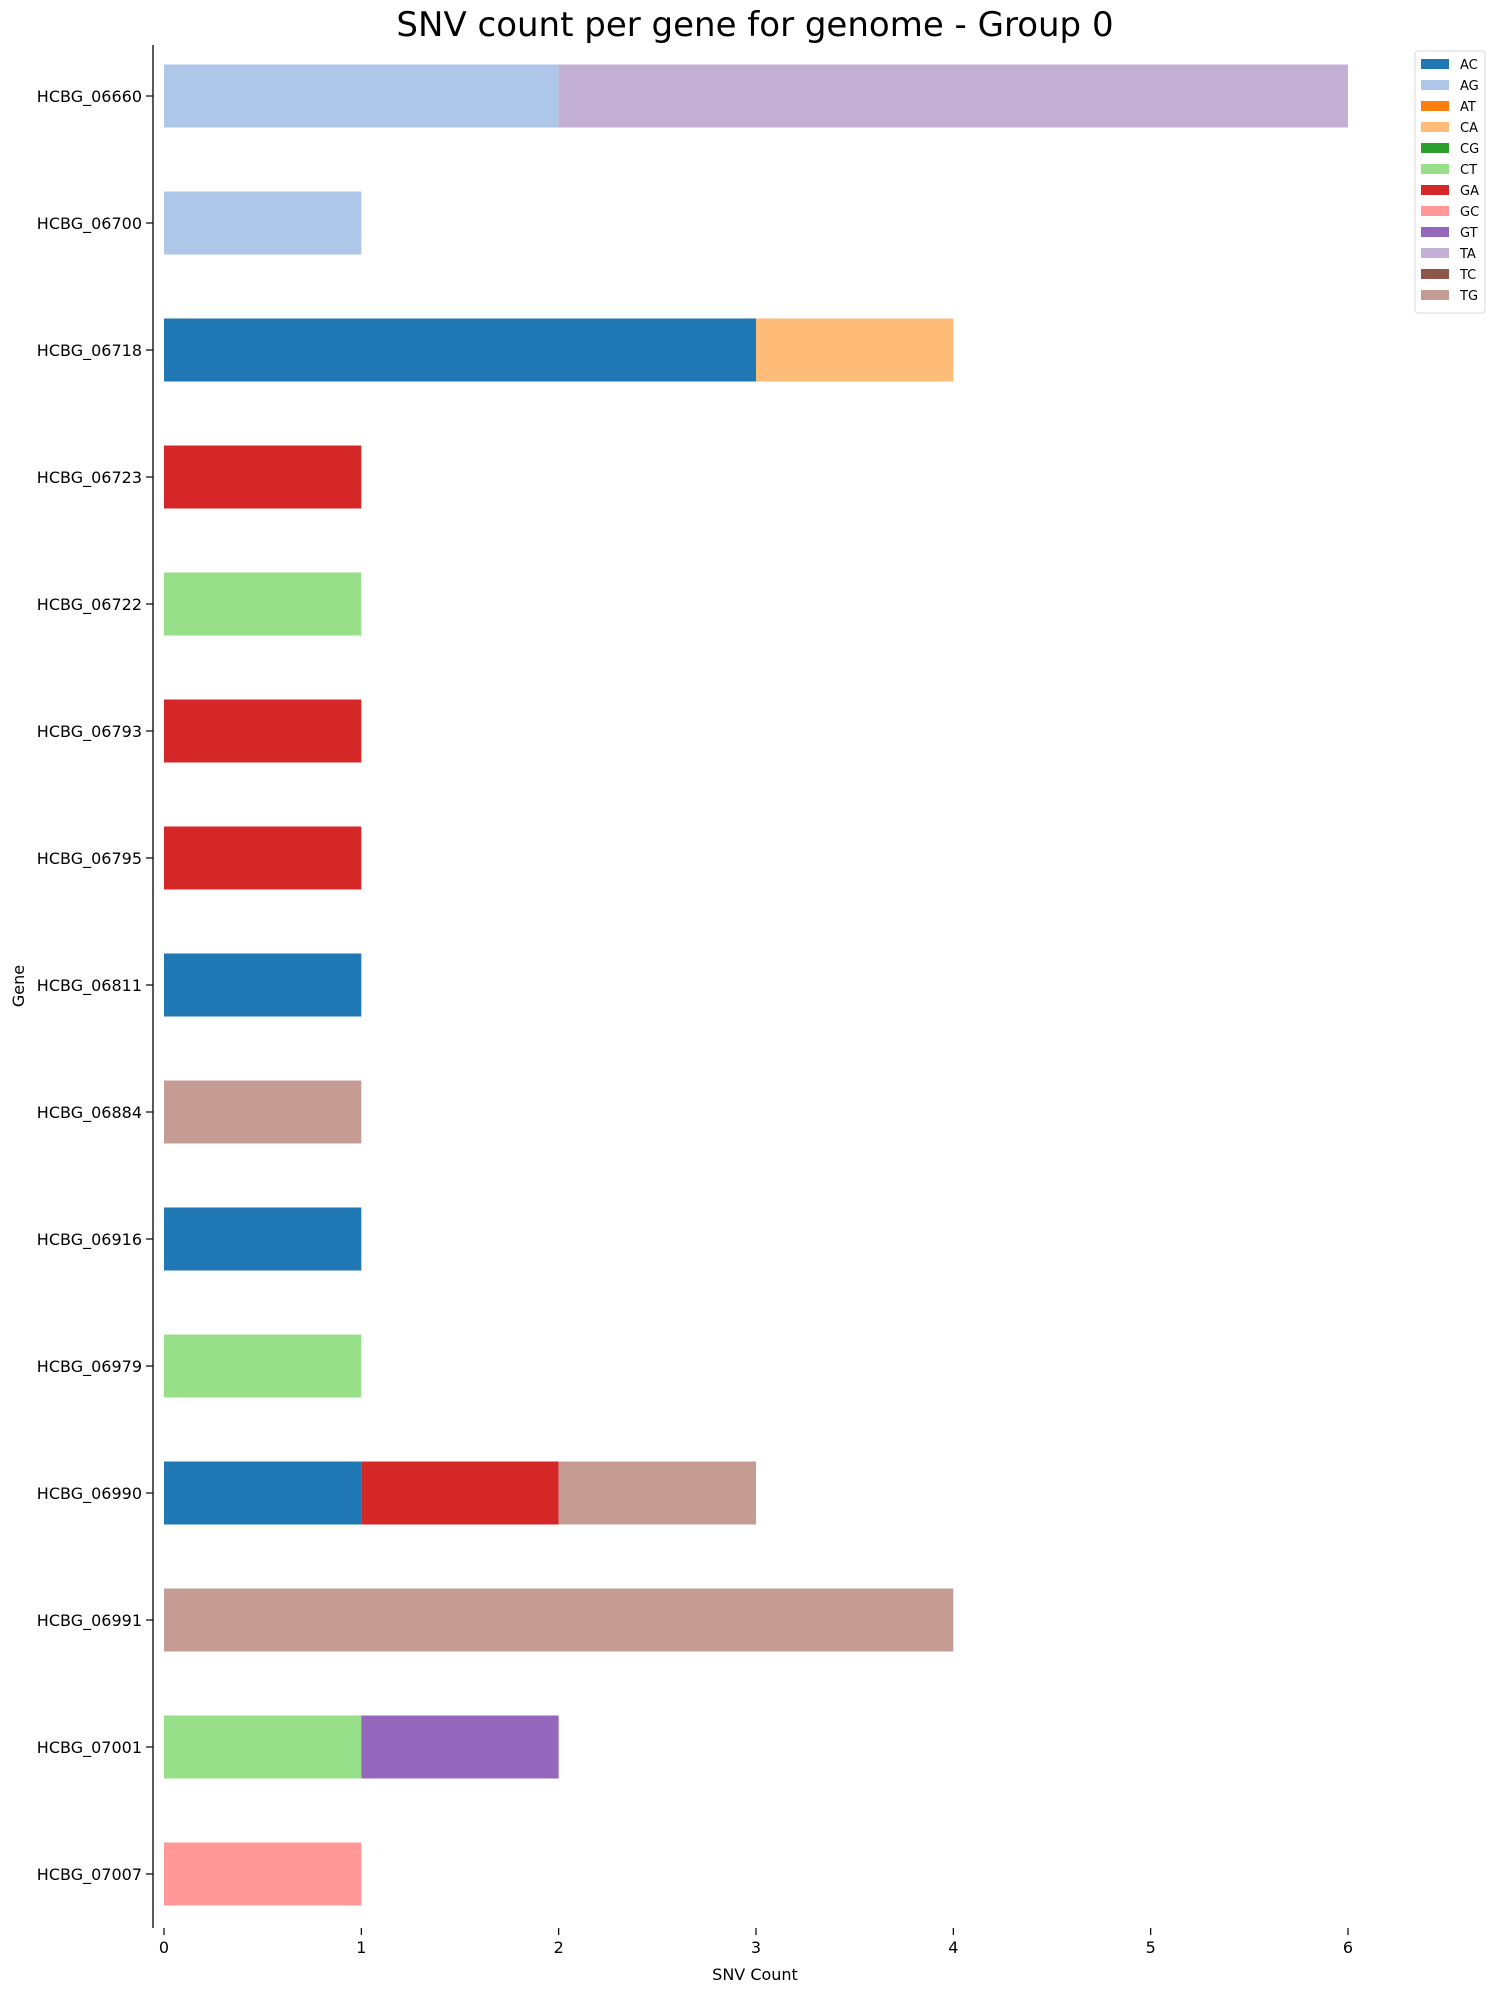 This screenshot has width=1493, height=1992. What do you see at coordinates (89, 605) in the screenshot?
I see `y-tick-label: HCBG_06722` at bounding box center [89, 605].